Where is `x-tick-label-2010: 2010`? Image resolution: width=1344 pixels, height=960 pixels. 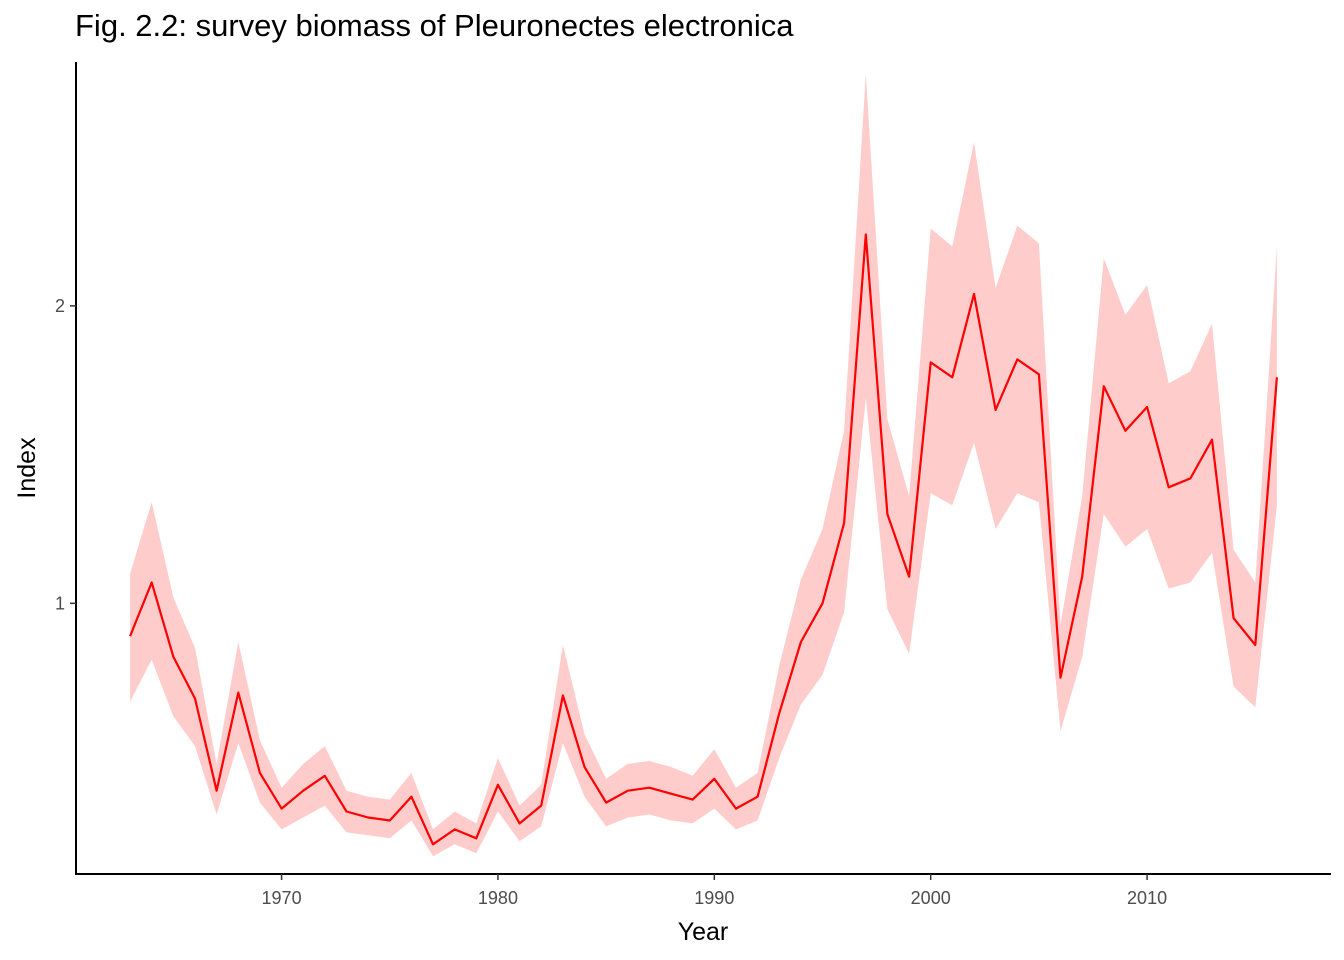
x-tick-label-2010: 2010 is located at coordinates (1147, 898).